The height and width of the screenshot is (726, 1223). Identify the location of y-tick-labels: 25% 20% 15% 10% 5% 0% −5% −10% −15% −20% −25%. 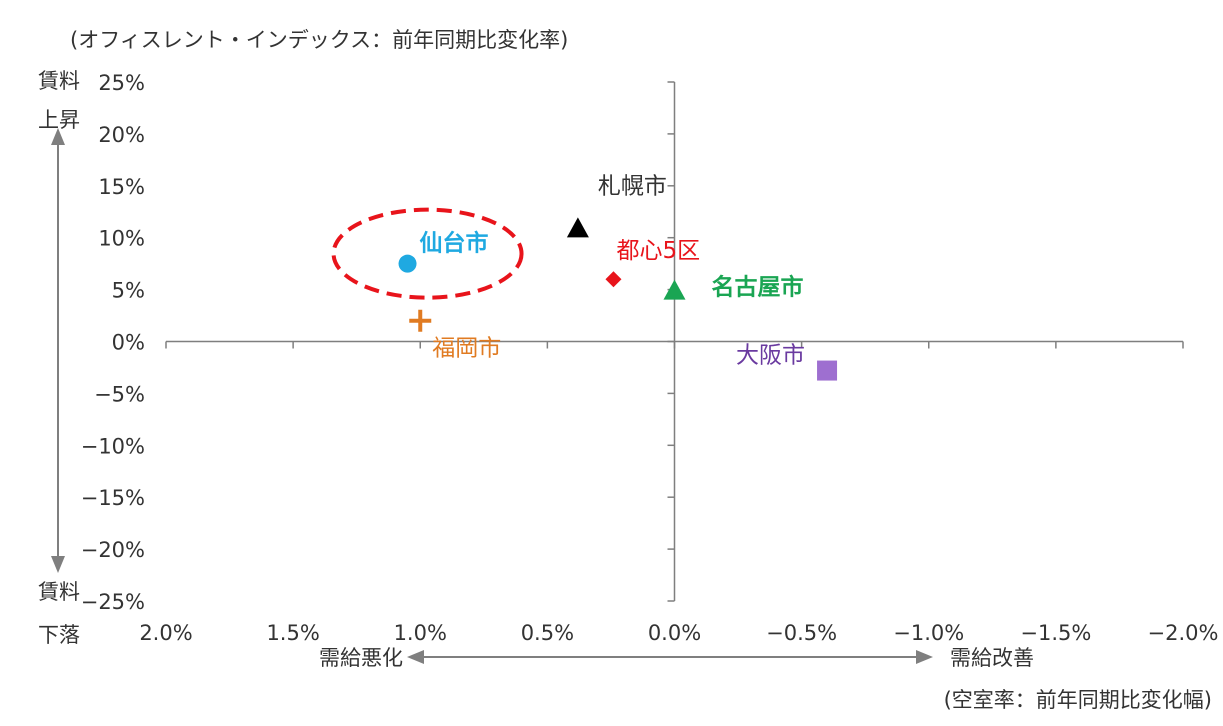
(113, 342).